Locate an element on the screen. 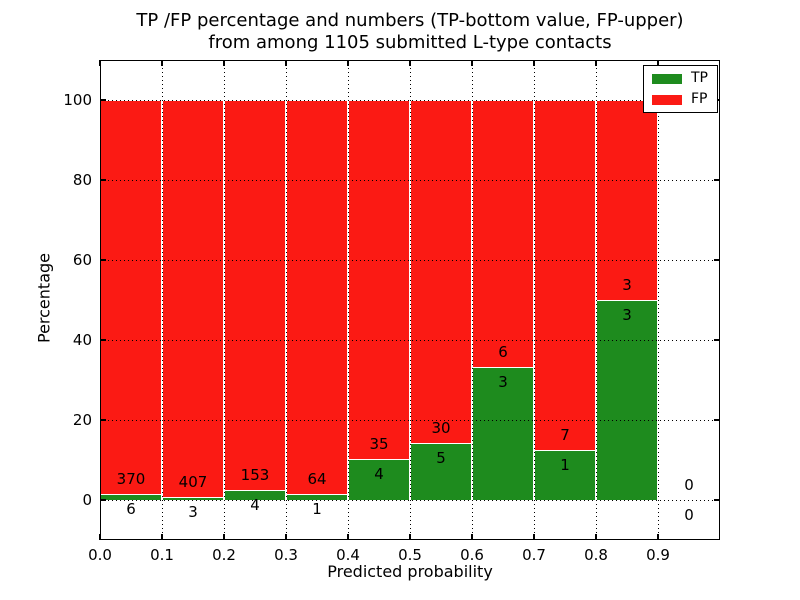  x-tick-label: 0.3 is located at coordinates (286, 555).